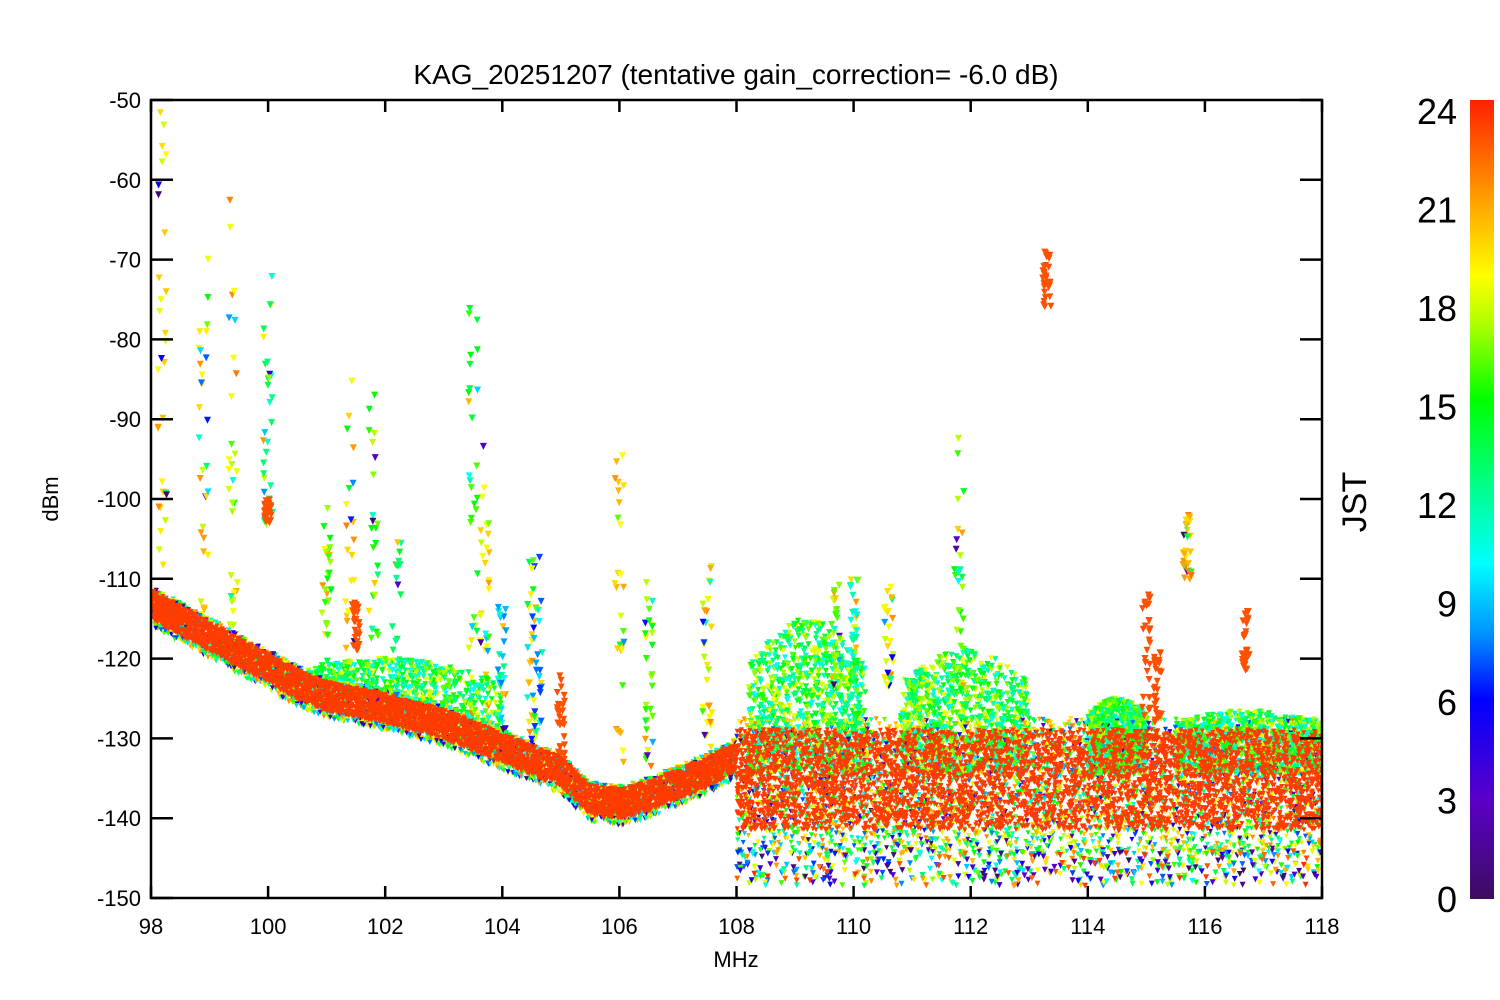  I want to click on x-tick-label: 102, so click(385, 926).